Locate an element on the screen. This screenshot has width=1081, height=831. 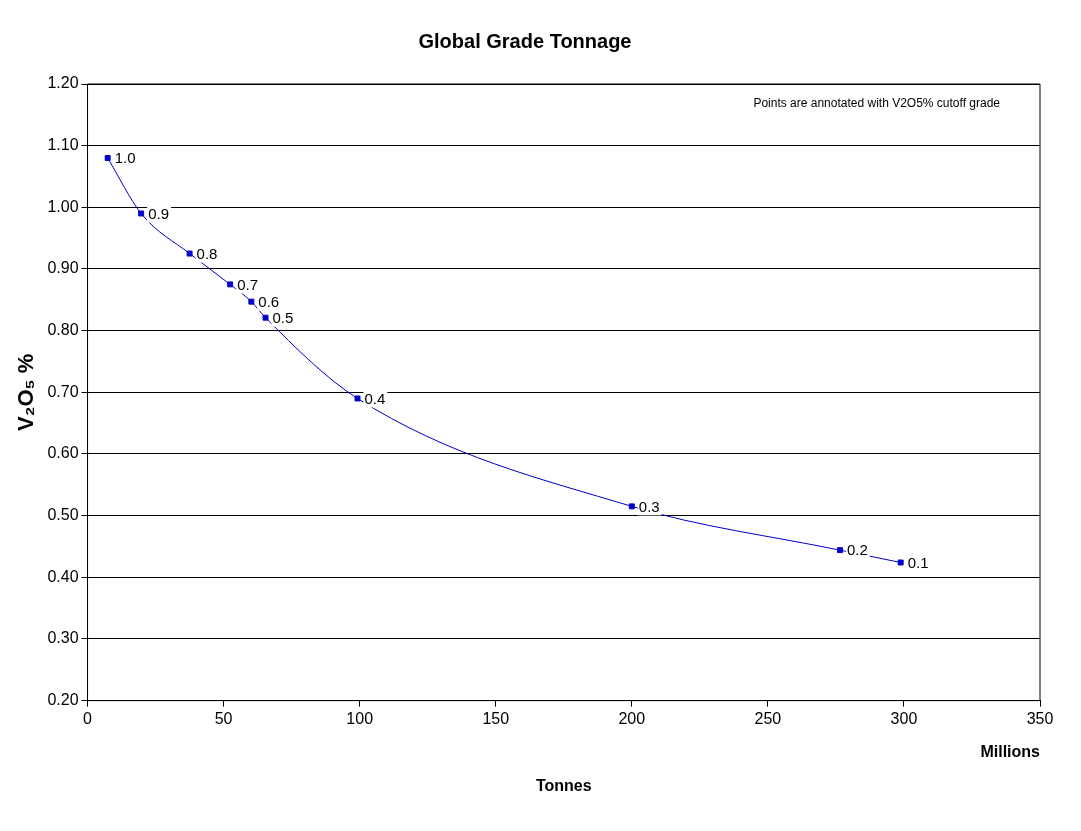
x-tick-label: 350 is located at coordinates (1040, 718).